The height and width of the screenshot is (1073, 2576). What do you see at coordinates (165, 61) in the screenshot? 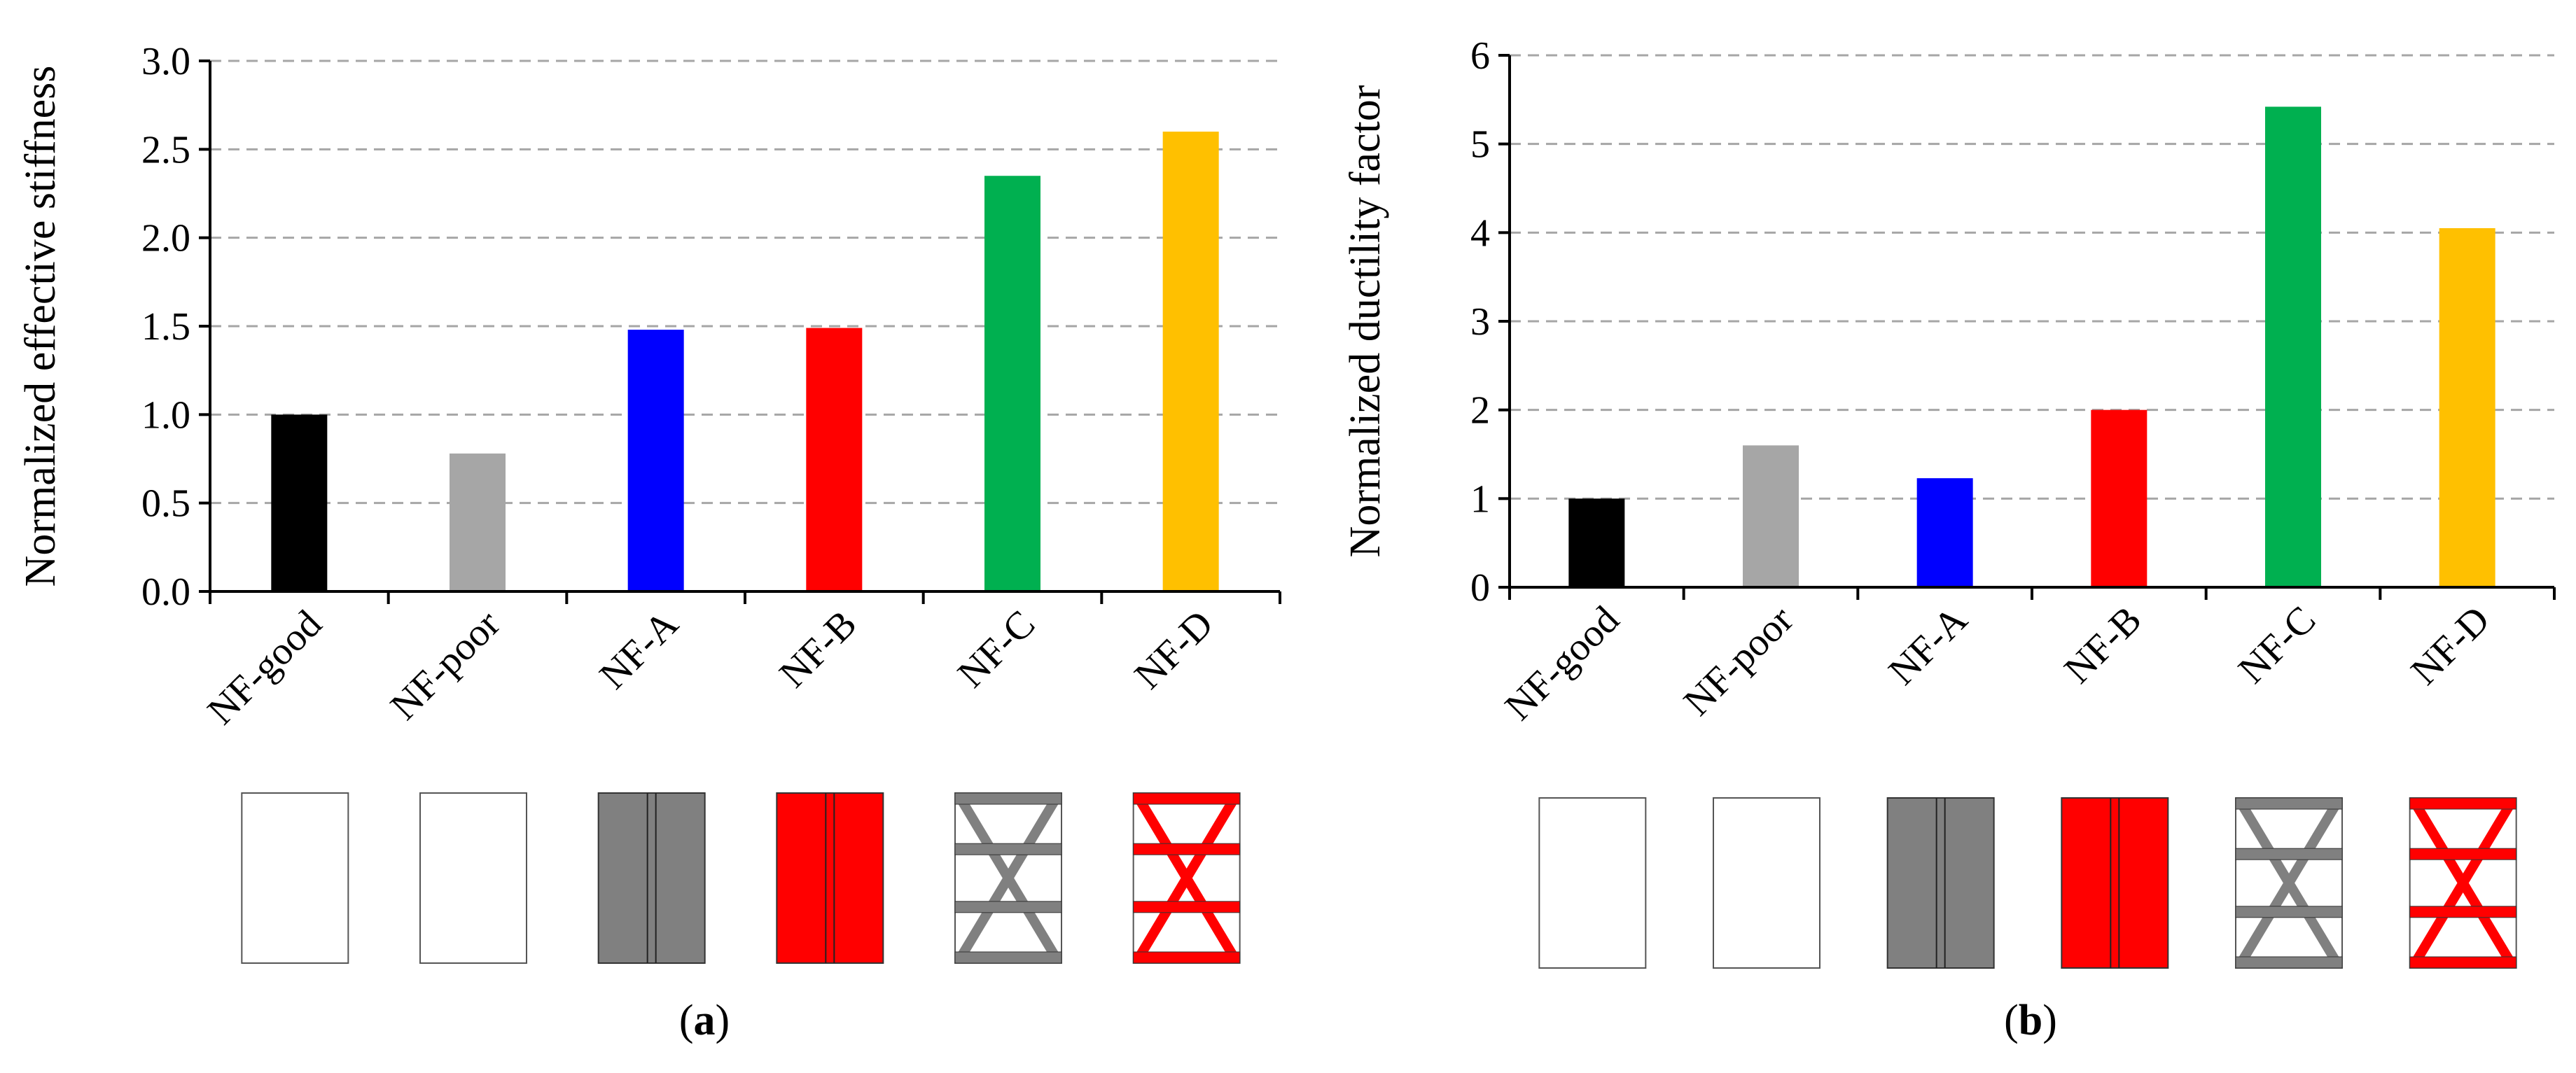
I see `y-tick-label: 3.0` at bounding box center [165, 61].